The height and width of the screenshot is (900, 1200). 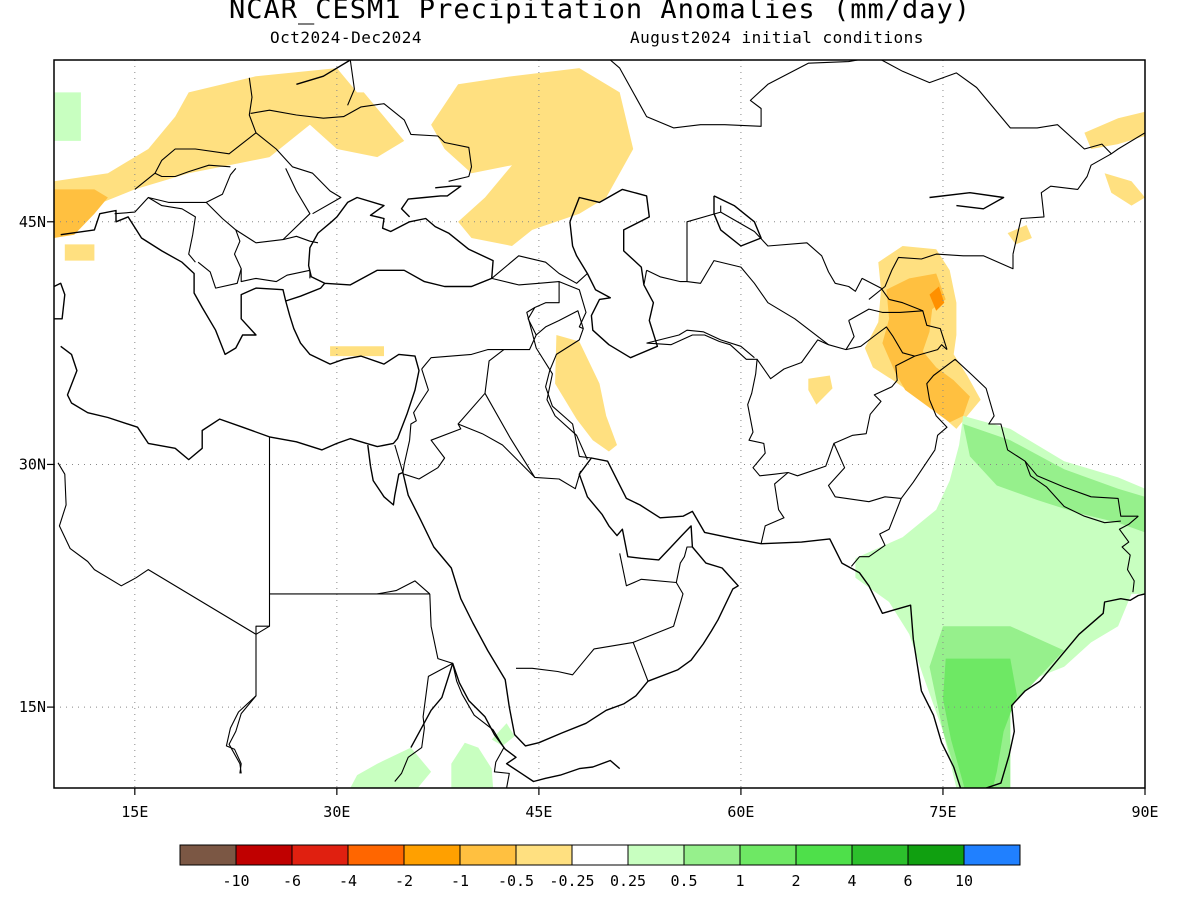 What do you see at coordinates (1144, 812) in the screenshot?
I see `lon-tick-label: 90E` at bounding box center [1144, 812].